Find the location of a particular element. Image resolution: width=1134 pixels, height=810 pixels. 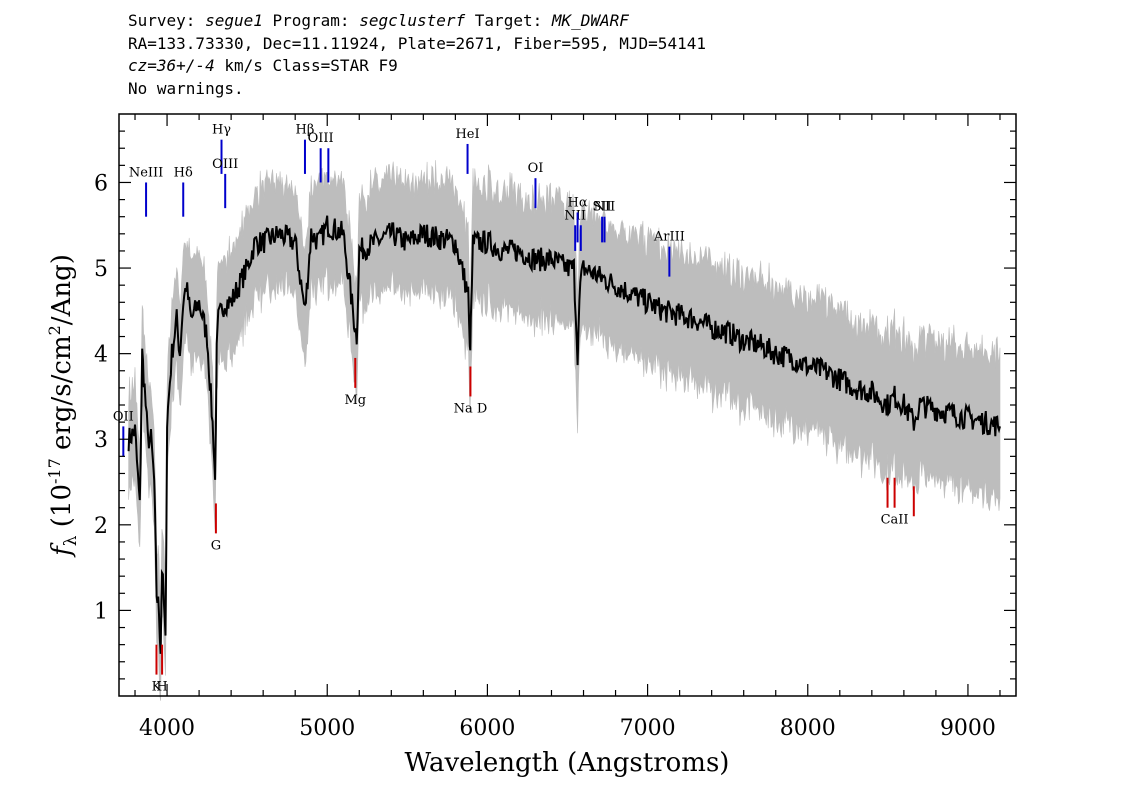

emission-line-label: Hα is located at coordinates (578, 202).